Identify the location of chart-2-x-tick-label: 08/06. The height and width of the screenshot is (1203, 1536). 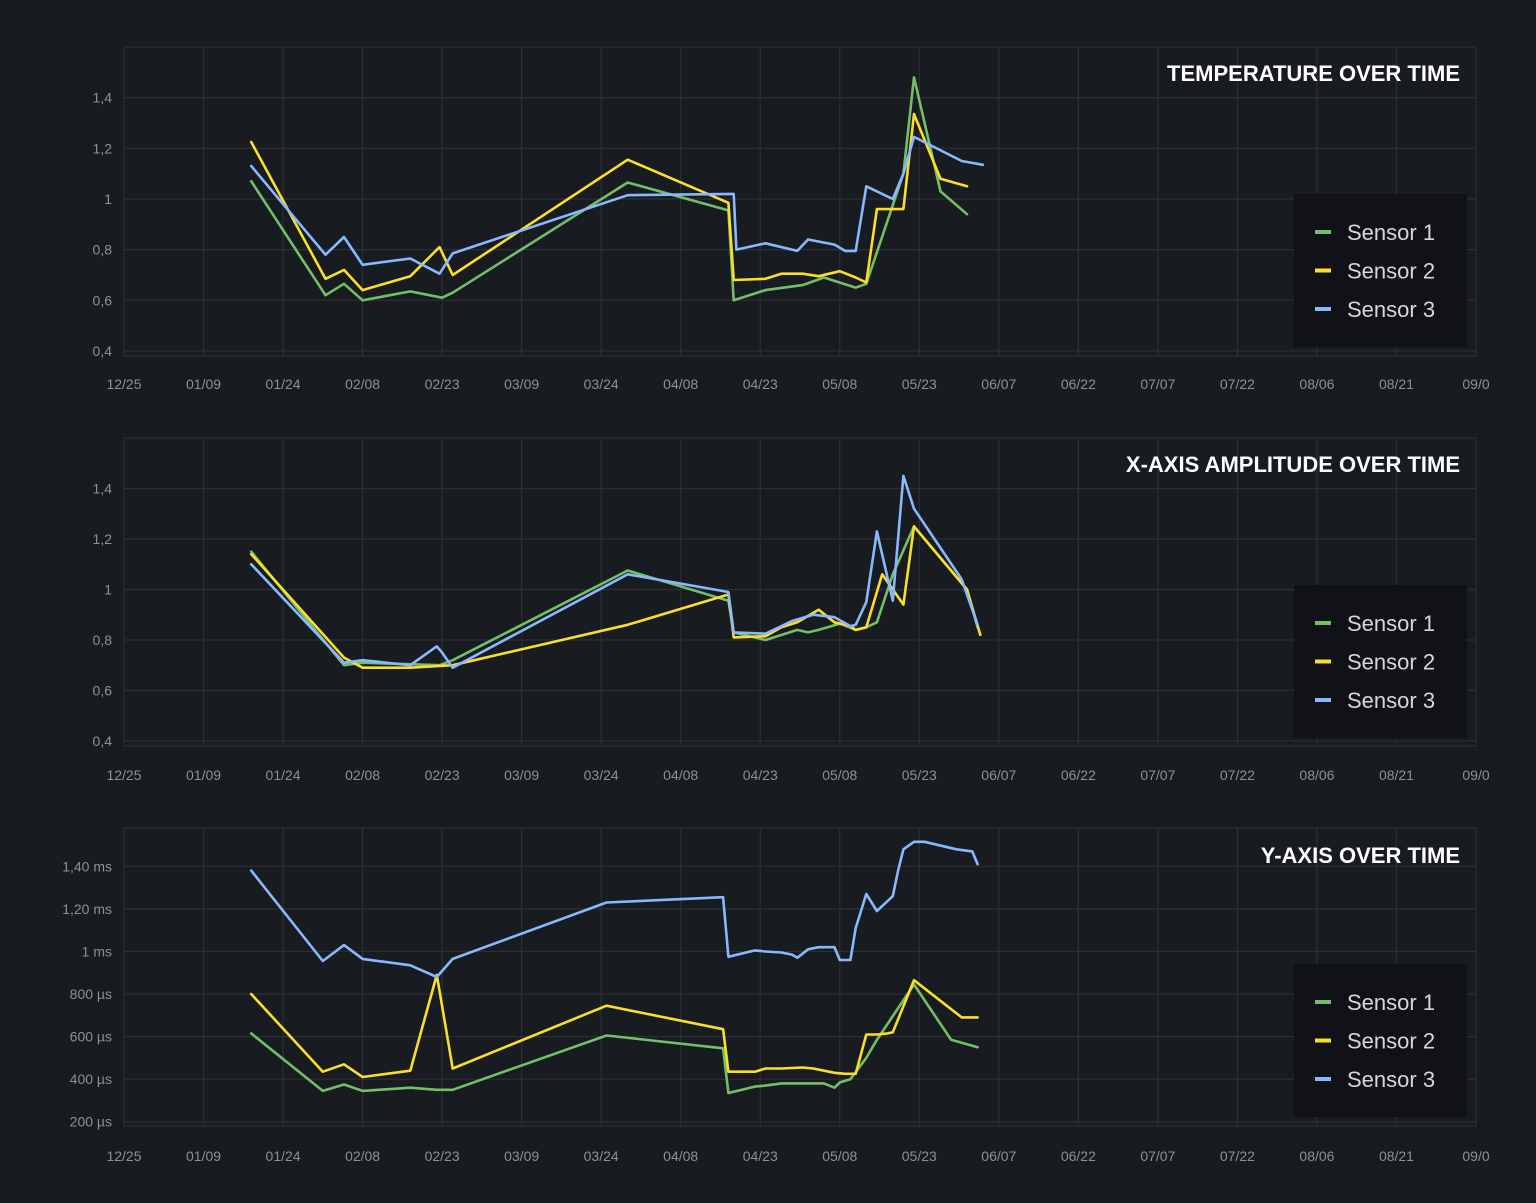
(1316, 775).